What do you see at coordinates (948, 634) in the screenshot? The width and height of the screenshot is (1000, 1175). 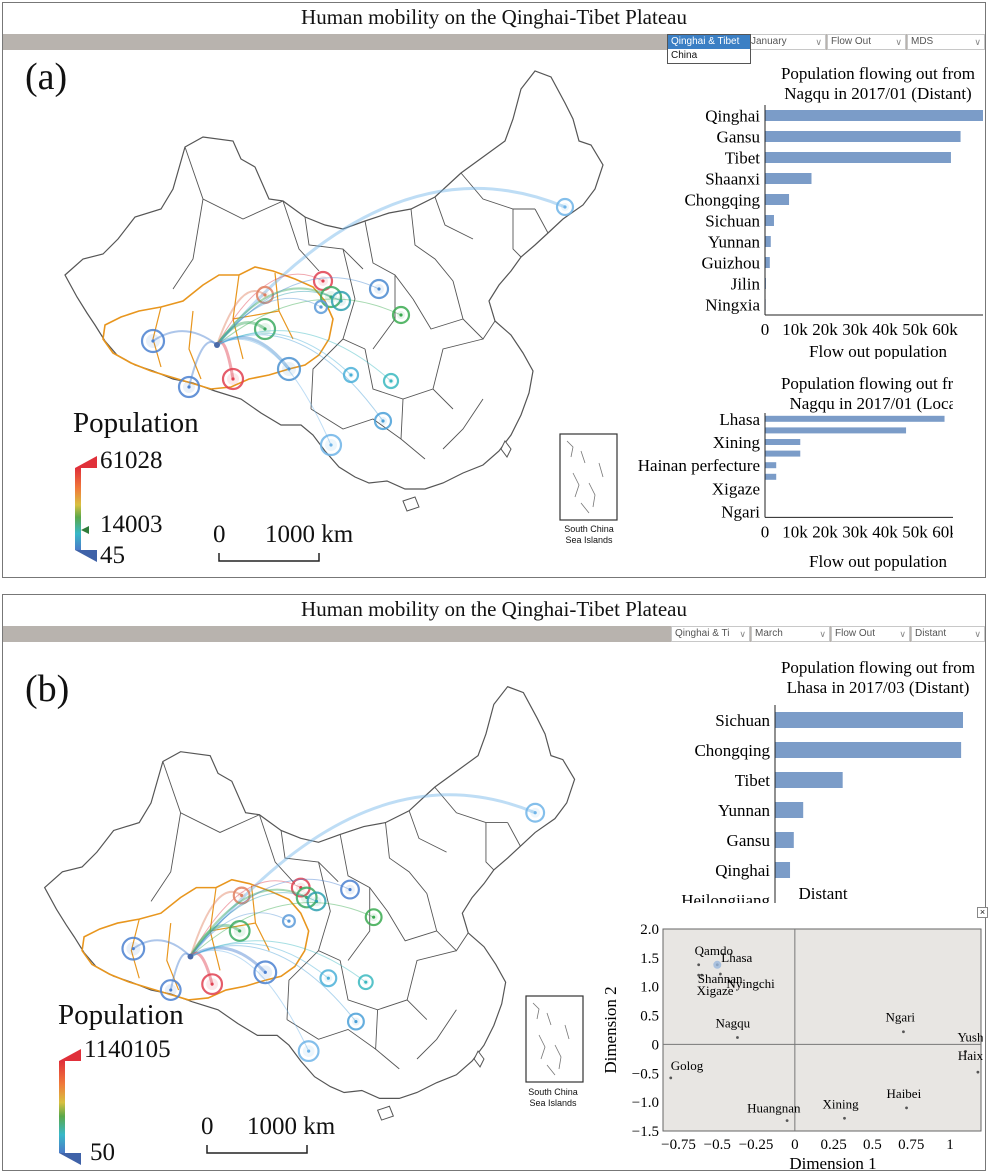 I see `layout-select: Distant ∨` at bounding box center [948, 634].